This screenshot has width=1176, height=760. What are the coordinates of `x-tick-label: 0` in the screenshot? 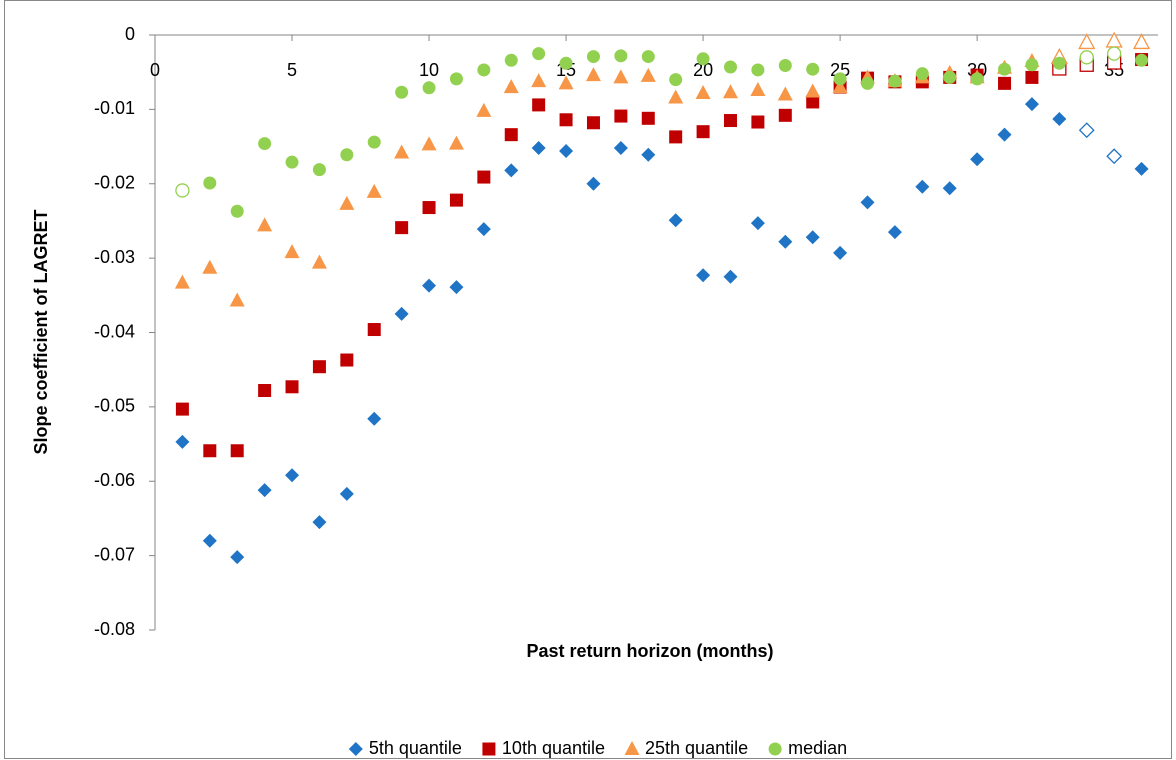 It's located at (155, 70).